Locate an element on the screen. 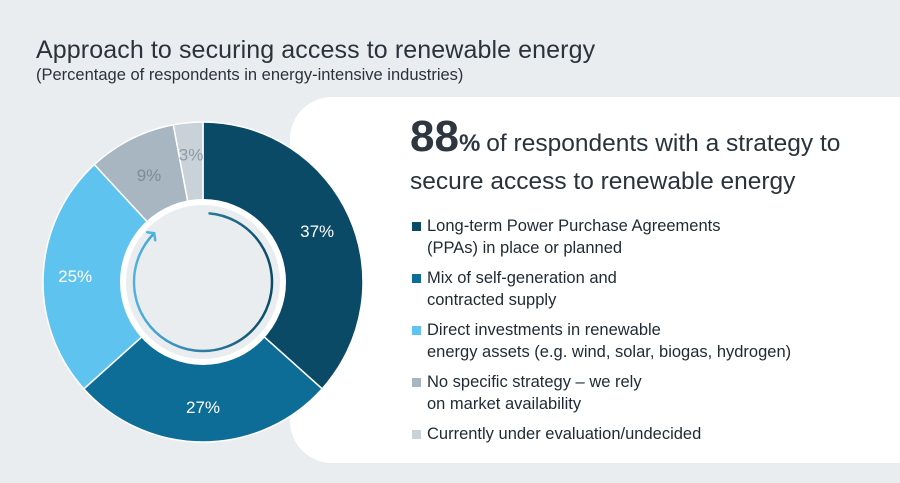 The width and height of the screenshot is (900, 483). legend-label: Long-term Power Purchase Agreements is located at coordinates (574, 226).